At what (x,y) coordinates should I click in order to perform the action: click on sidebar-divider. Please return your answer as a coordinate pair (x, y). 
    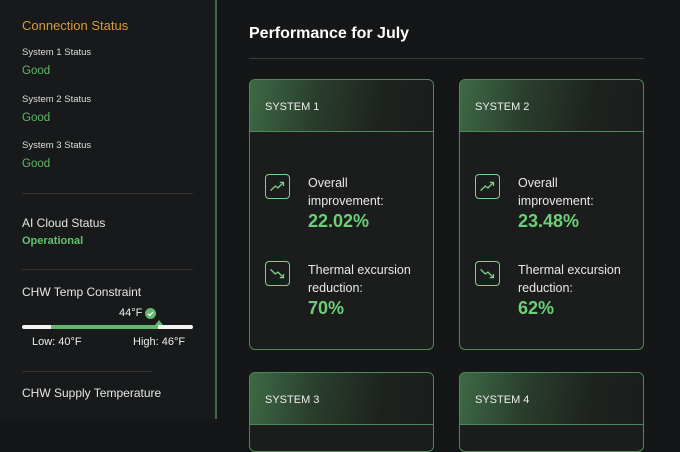
    Looking at the image, I should click on (216, 209).